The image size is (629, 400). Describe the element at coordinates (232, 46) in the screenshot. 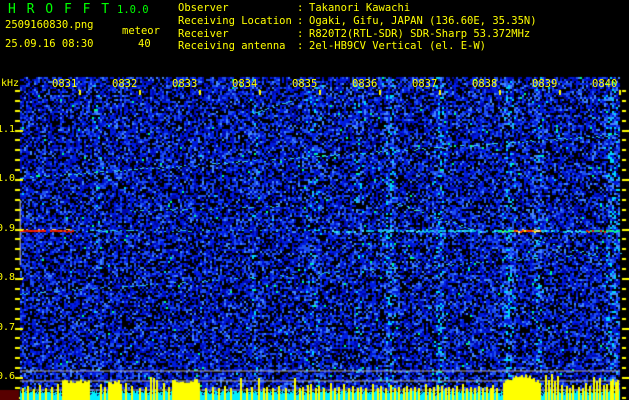

I see `station-info-label: Receiving antenna` at that location.